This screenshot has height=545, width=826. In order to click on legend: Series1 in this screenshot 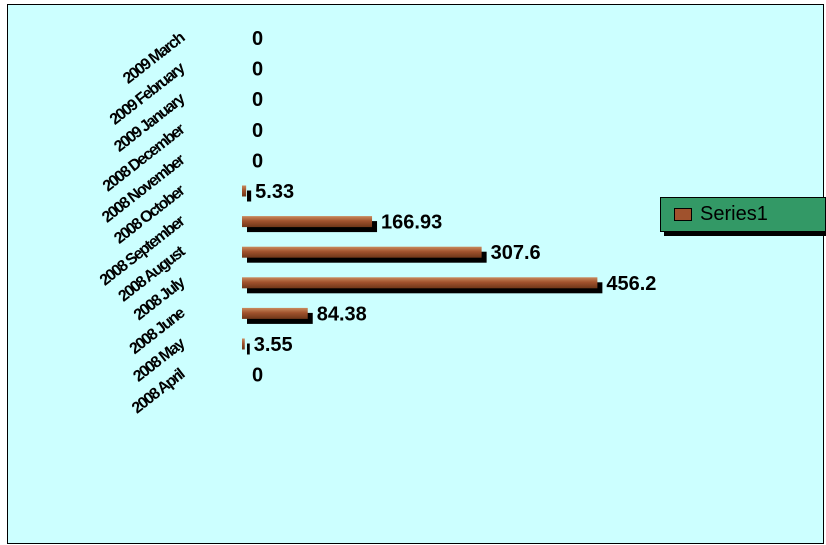, I will do `click(743, 214)`.